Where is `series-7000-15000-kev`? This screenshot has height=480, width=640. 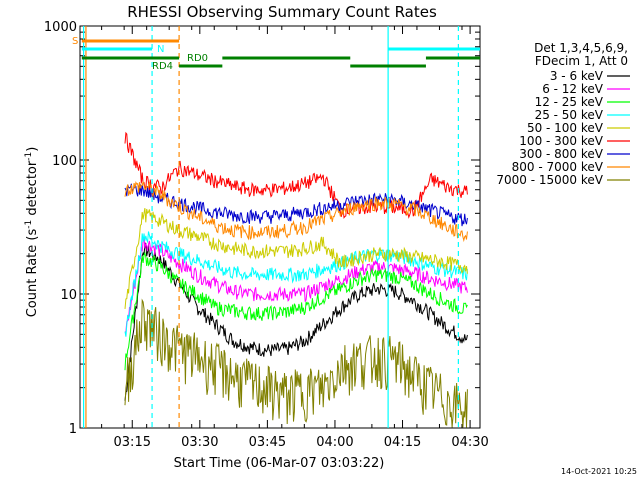 series-7000-15000-kev is located at coordinates (296, 363).